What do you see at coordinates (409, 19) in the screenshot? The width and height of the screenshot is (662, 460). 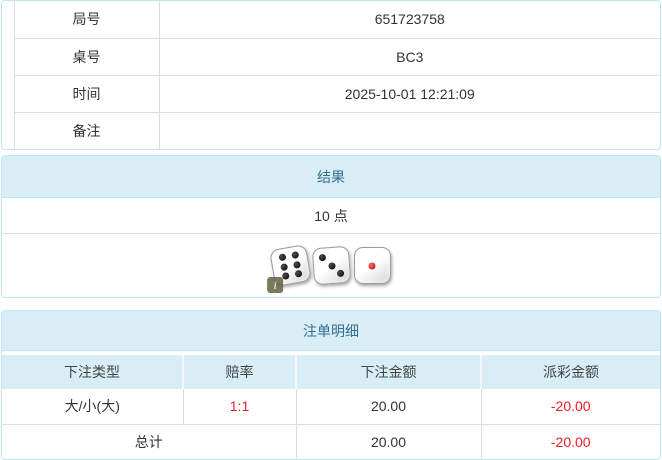 I see `round-id-value: 651723758` at bounding box center [409, 19].